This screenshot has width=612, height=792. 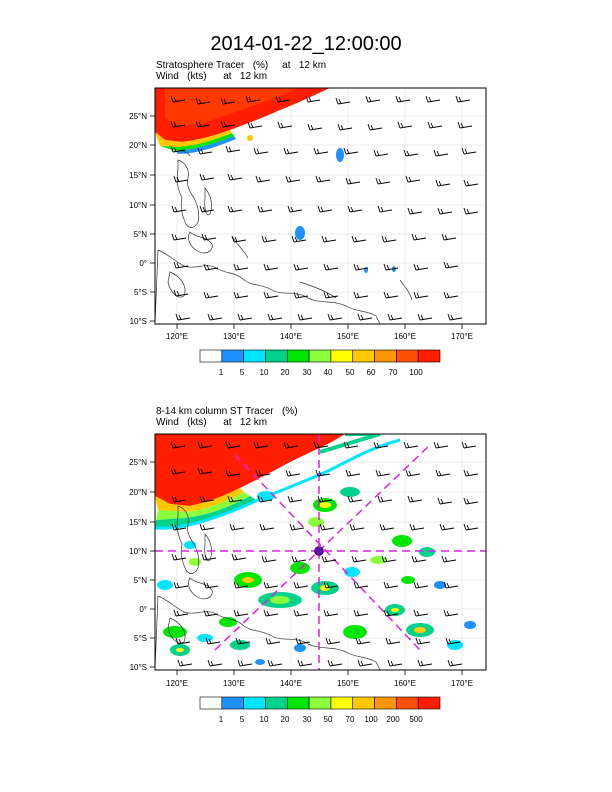 What do you see at coordinates (138, 551) in the screenshot?
I see `panel2-lat-tick: 10°N` at bounding box center [138, 551].